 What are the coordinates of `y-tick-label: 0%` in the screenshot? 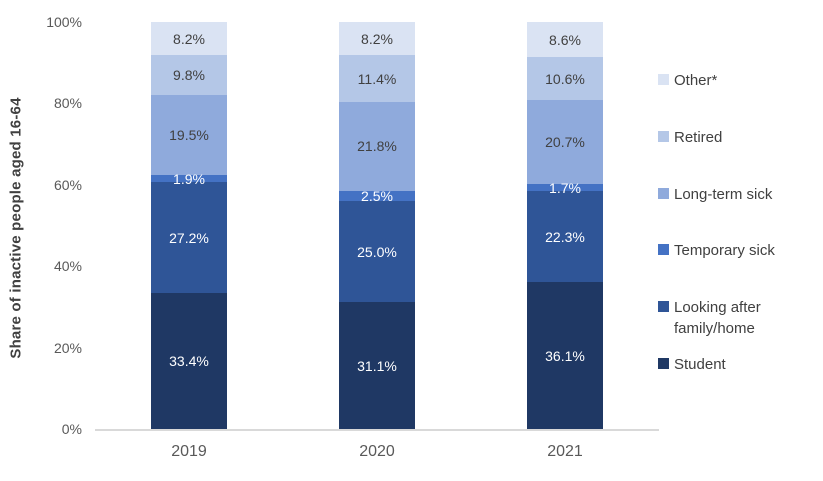 It's located at (71, 429).